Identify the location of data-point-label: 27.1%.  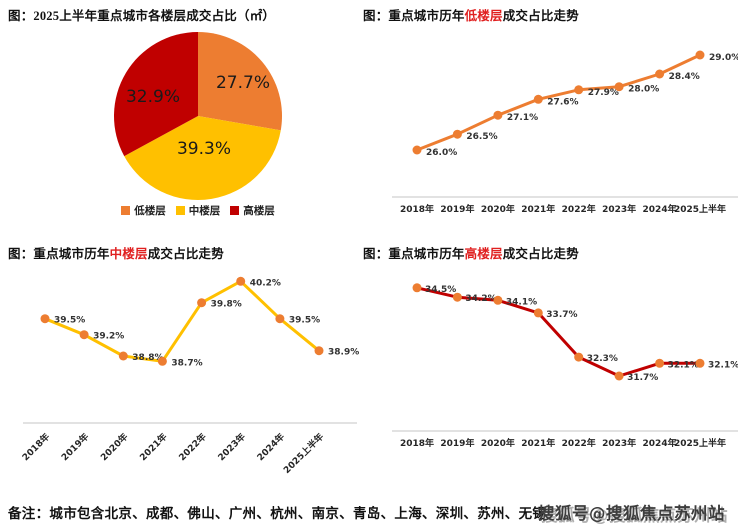
(522, 118).